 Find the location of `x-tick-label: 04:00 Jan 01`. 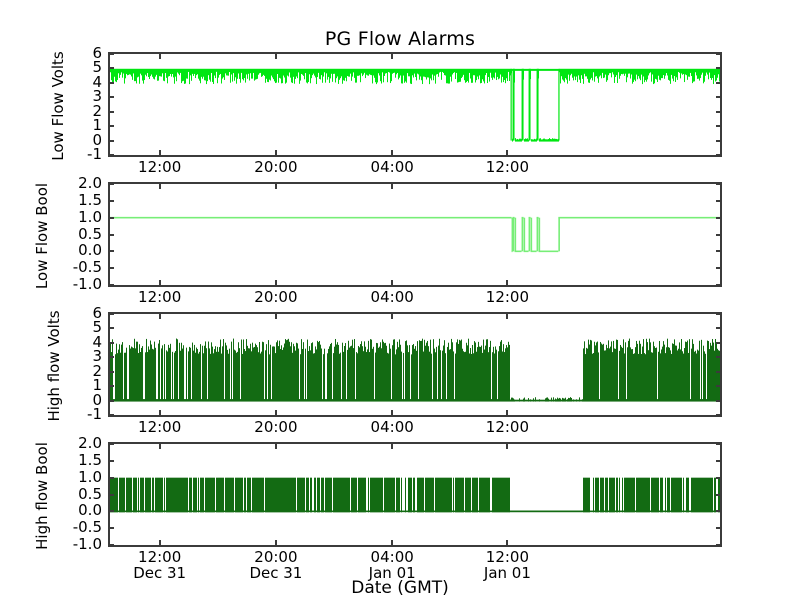

x-tick-label: 04:00 Jan 01 is located at coordinates (392, 565).